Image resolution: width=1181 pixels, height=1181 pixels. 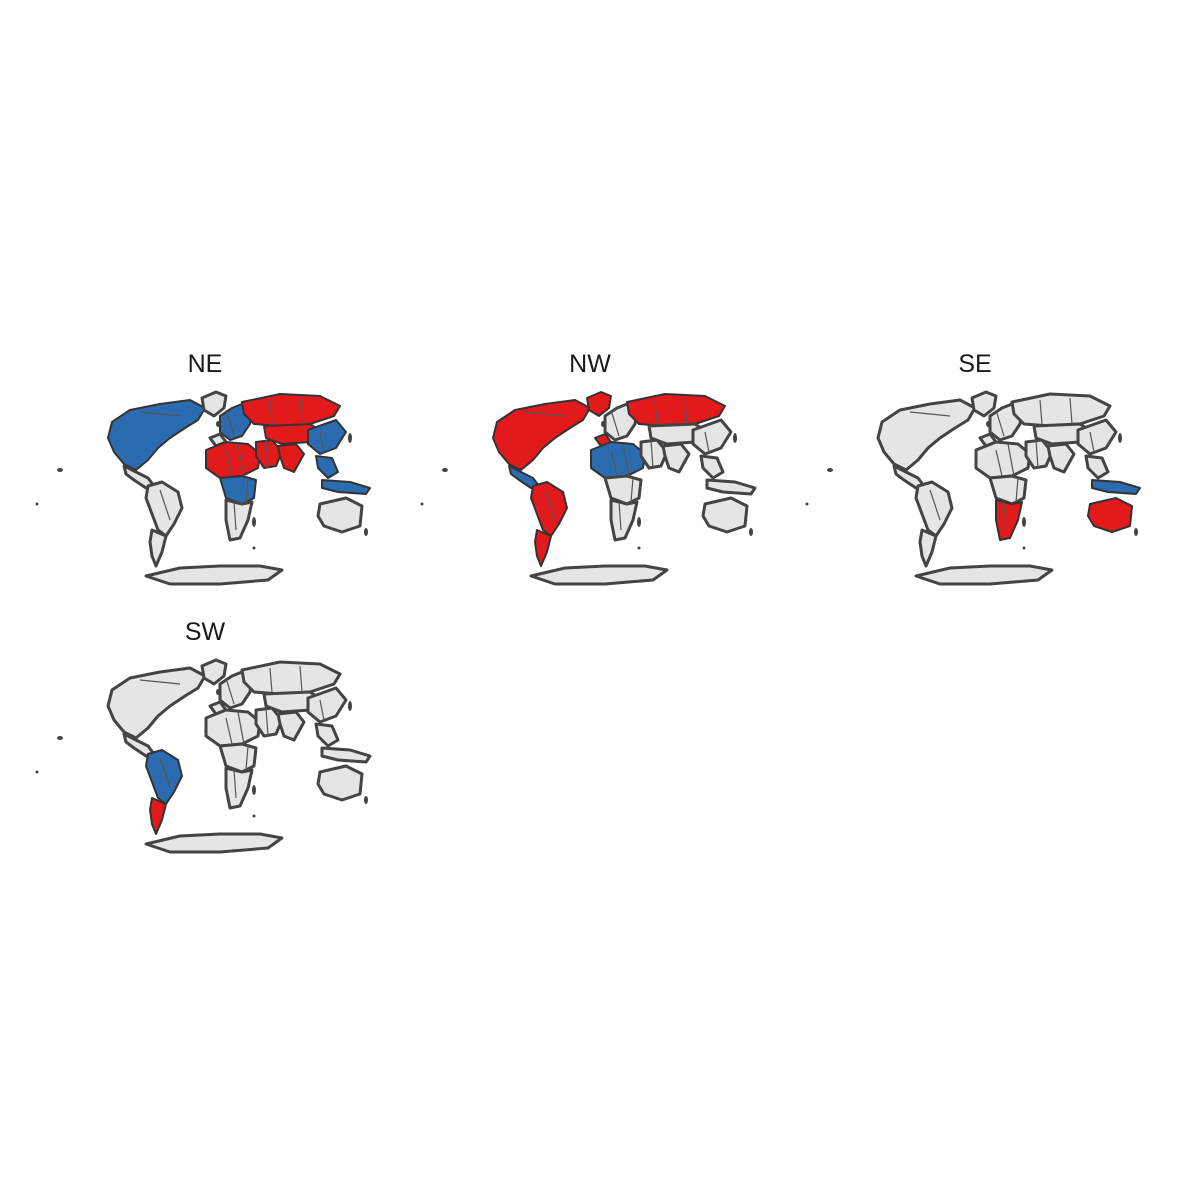 What do you see at coordinates (205, 632) in the screenshot?
I see `facet-title: SW` at bounding box center [205, 632].